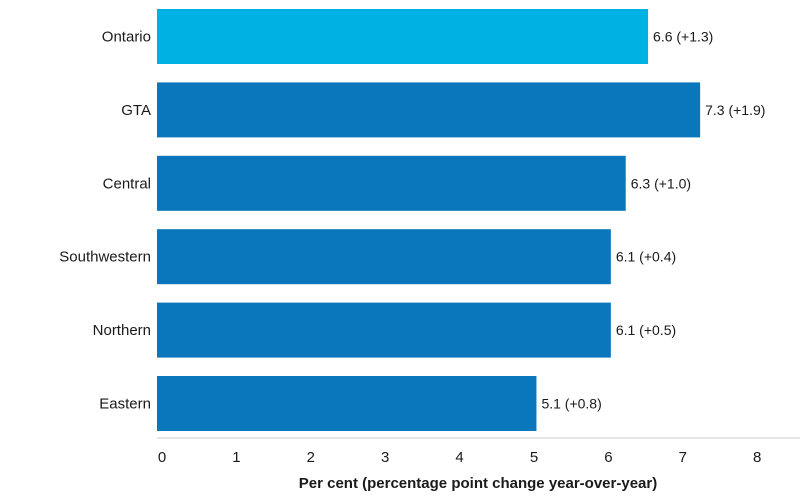  What do you see at coordinates (105, 257) in the screenshot?
I see `category-label-southwestern: Southwestern` at bounding box center [105, 257].